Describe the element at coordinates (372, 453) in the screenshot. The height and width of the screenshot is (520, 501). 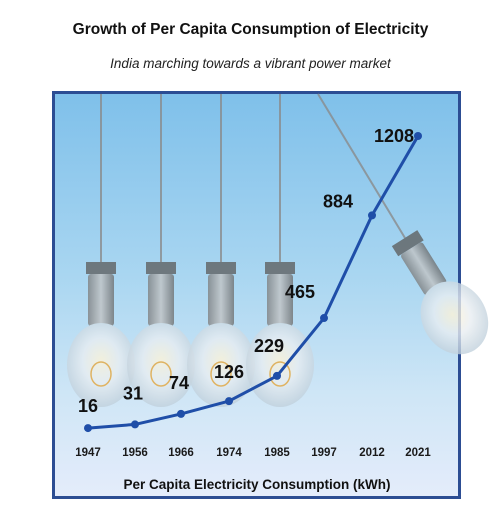
I see `x-tick-2012: 2012` at that location.